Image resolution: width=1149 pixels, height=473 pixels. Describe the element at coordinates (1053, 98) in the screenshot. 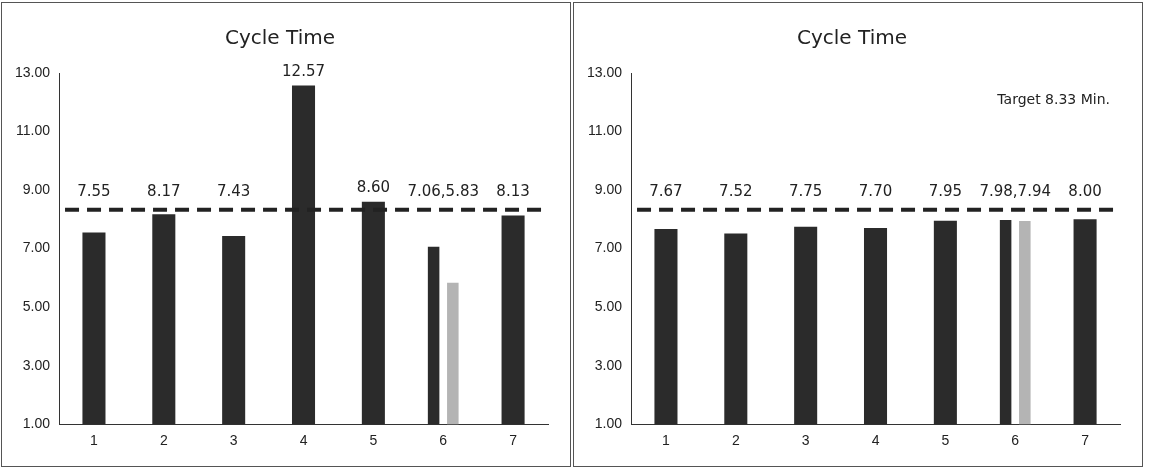

I see `ref-line-label: Target 8.33 Min.` at that location.